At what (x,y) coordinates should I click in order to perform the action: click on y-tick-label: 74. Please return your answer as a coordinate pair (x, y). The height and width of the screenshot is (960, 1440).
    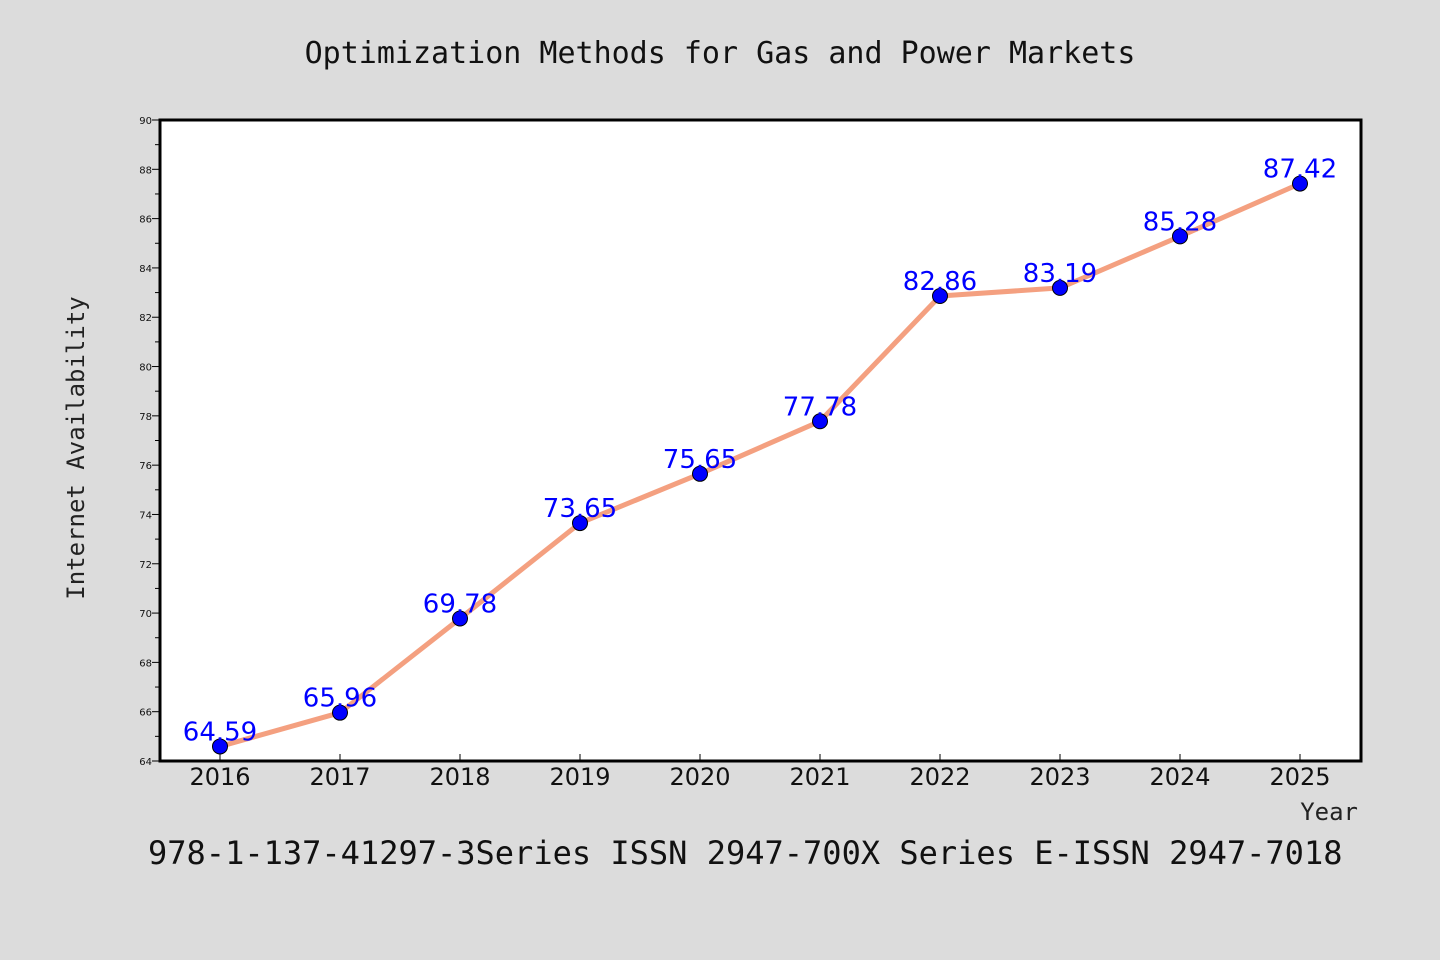
    Looking at the image, I should click on (145, 515).